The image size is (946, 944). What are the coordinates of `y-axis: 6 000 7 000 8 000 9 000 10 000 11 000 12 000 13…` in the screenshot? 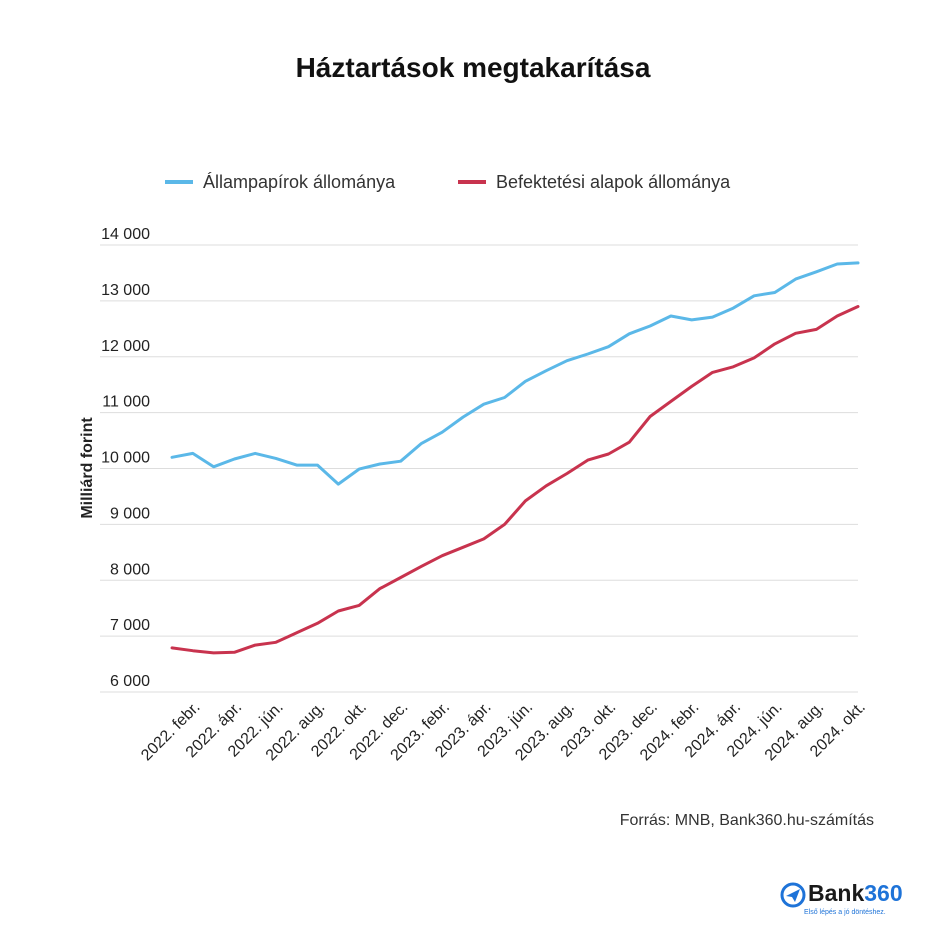 It's located at (114, 458).